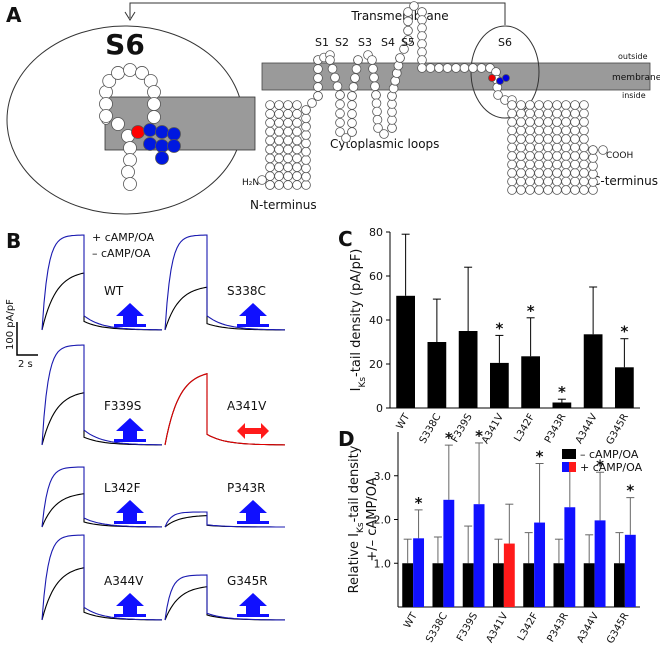 This screenshot has width=660, height=650. What do you see at coordinates (611, 467) in the screenshot?
I see `legend-label: + cAMP/OA` at bounding box center [611, 467].